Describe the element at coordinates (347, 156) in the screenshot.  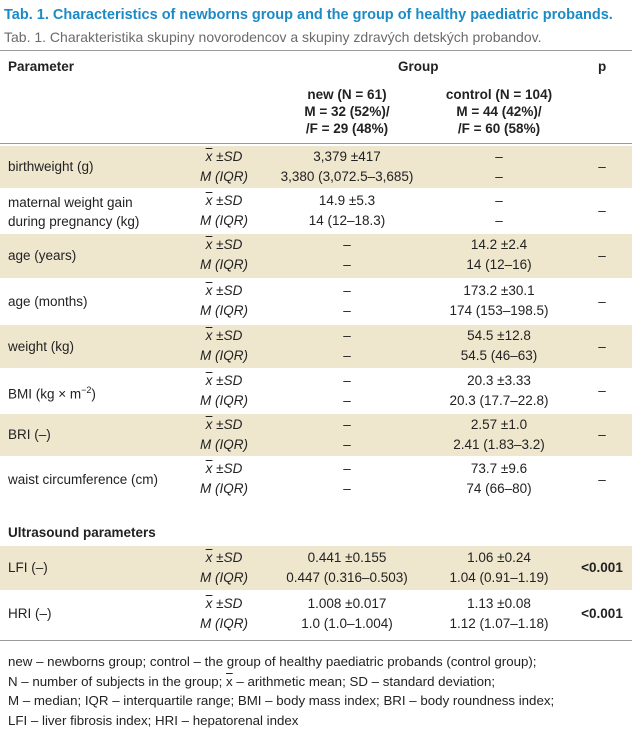
I see `new-group-mean: 3,379 ±417` at that location.